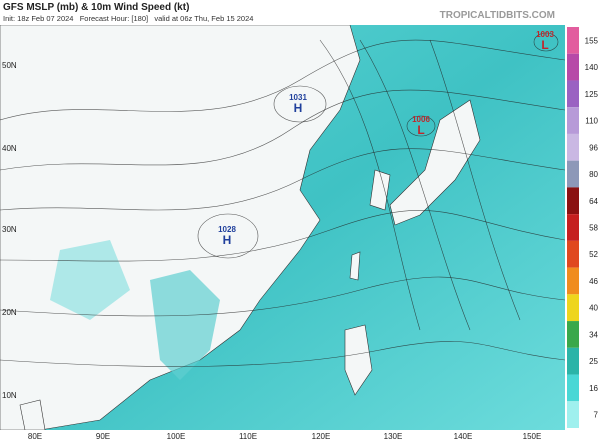  Describe the element at coordinates (298, 97) in the screenshot. I see `pressure-value: 1031` at that location.